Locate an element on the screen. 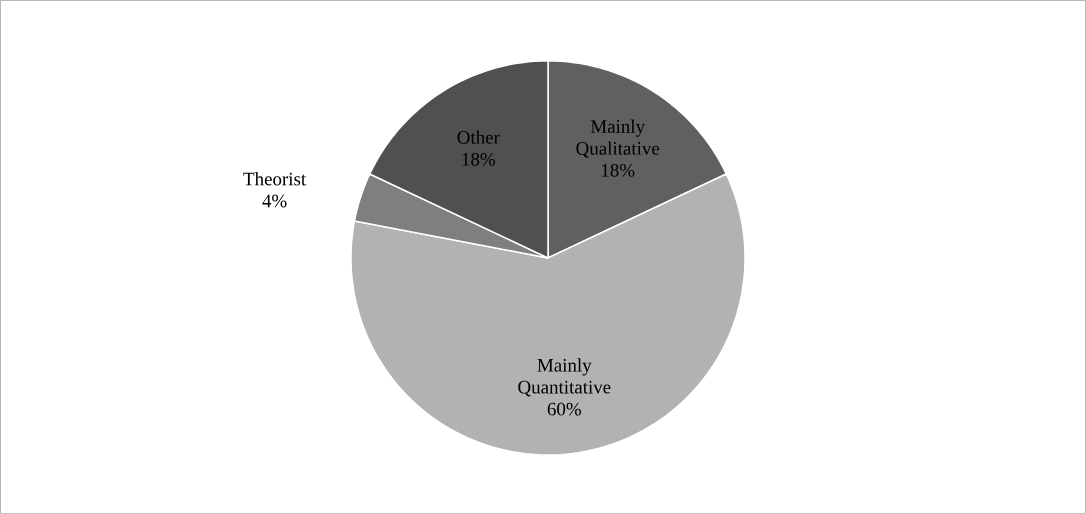  data-label: 4% is located at coordinates (274, 201).